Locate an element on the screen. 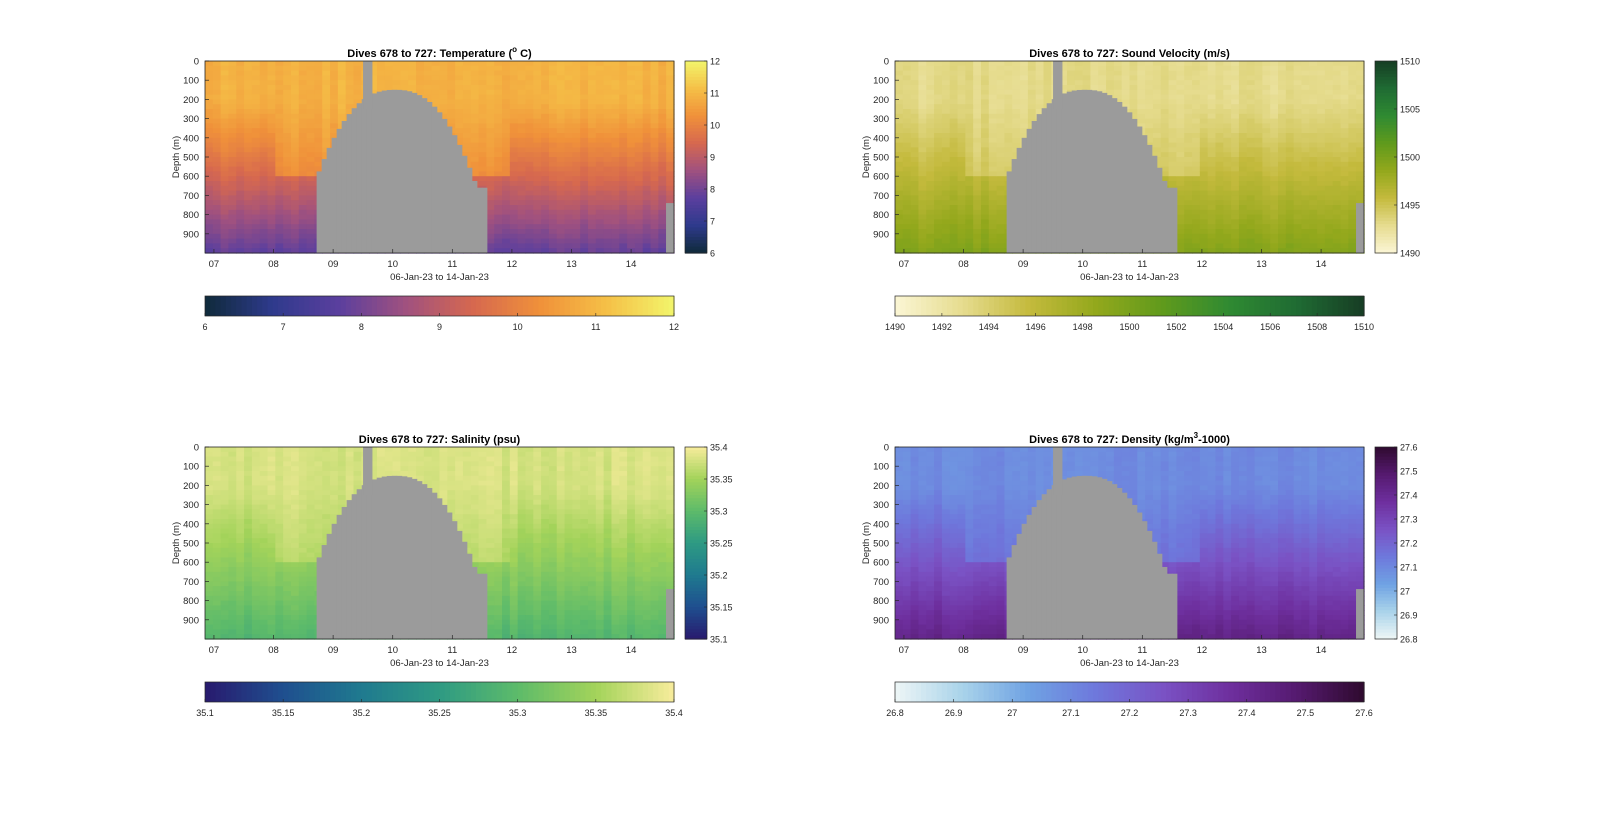  seabed-block is located at coordinates (429, 177).